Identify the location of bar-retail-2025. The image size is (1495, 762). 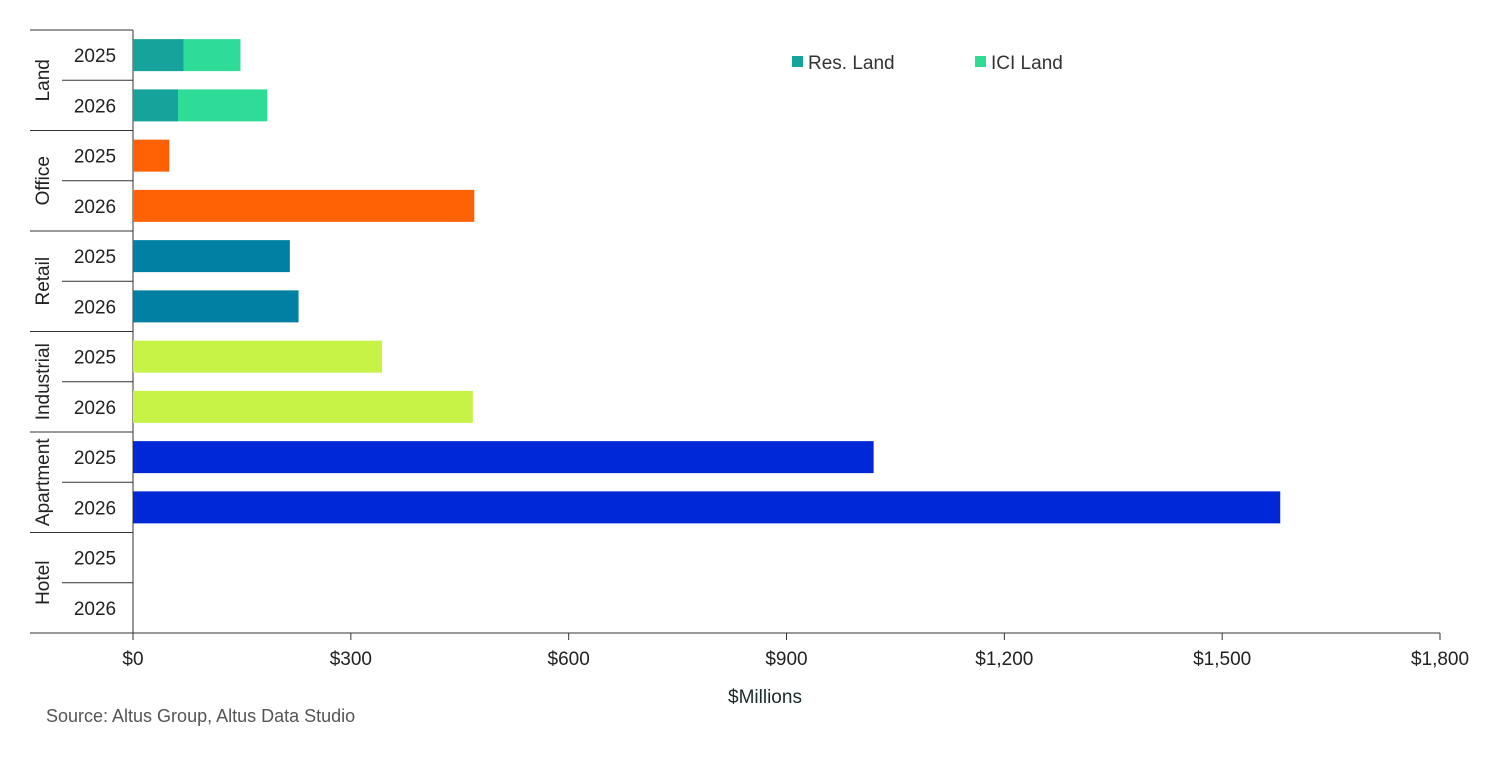
(211, 256).